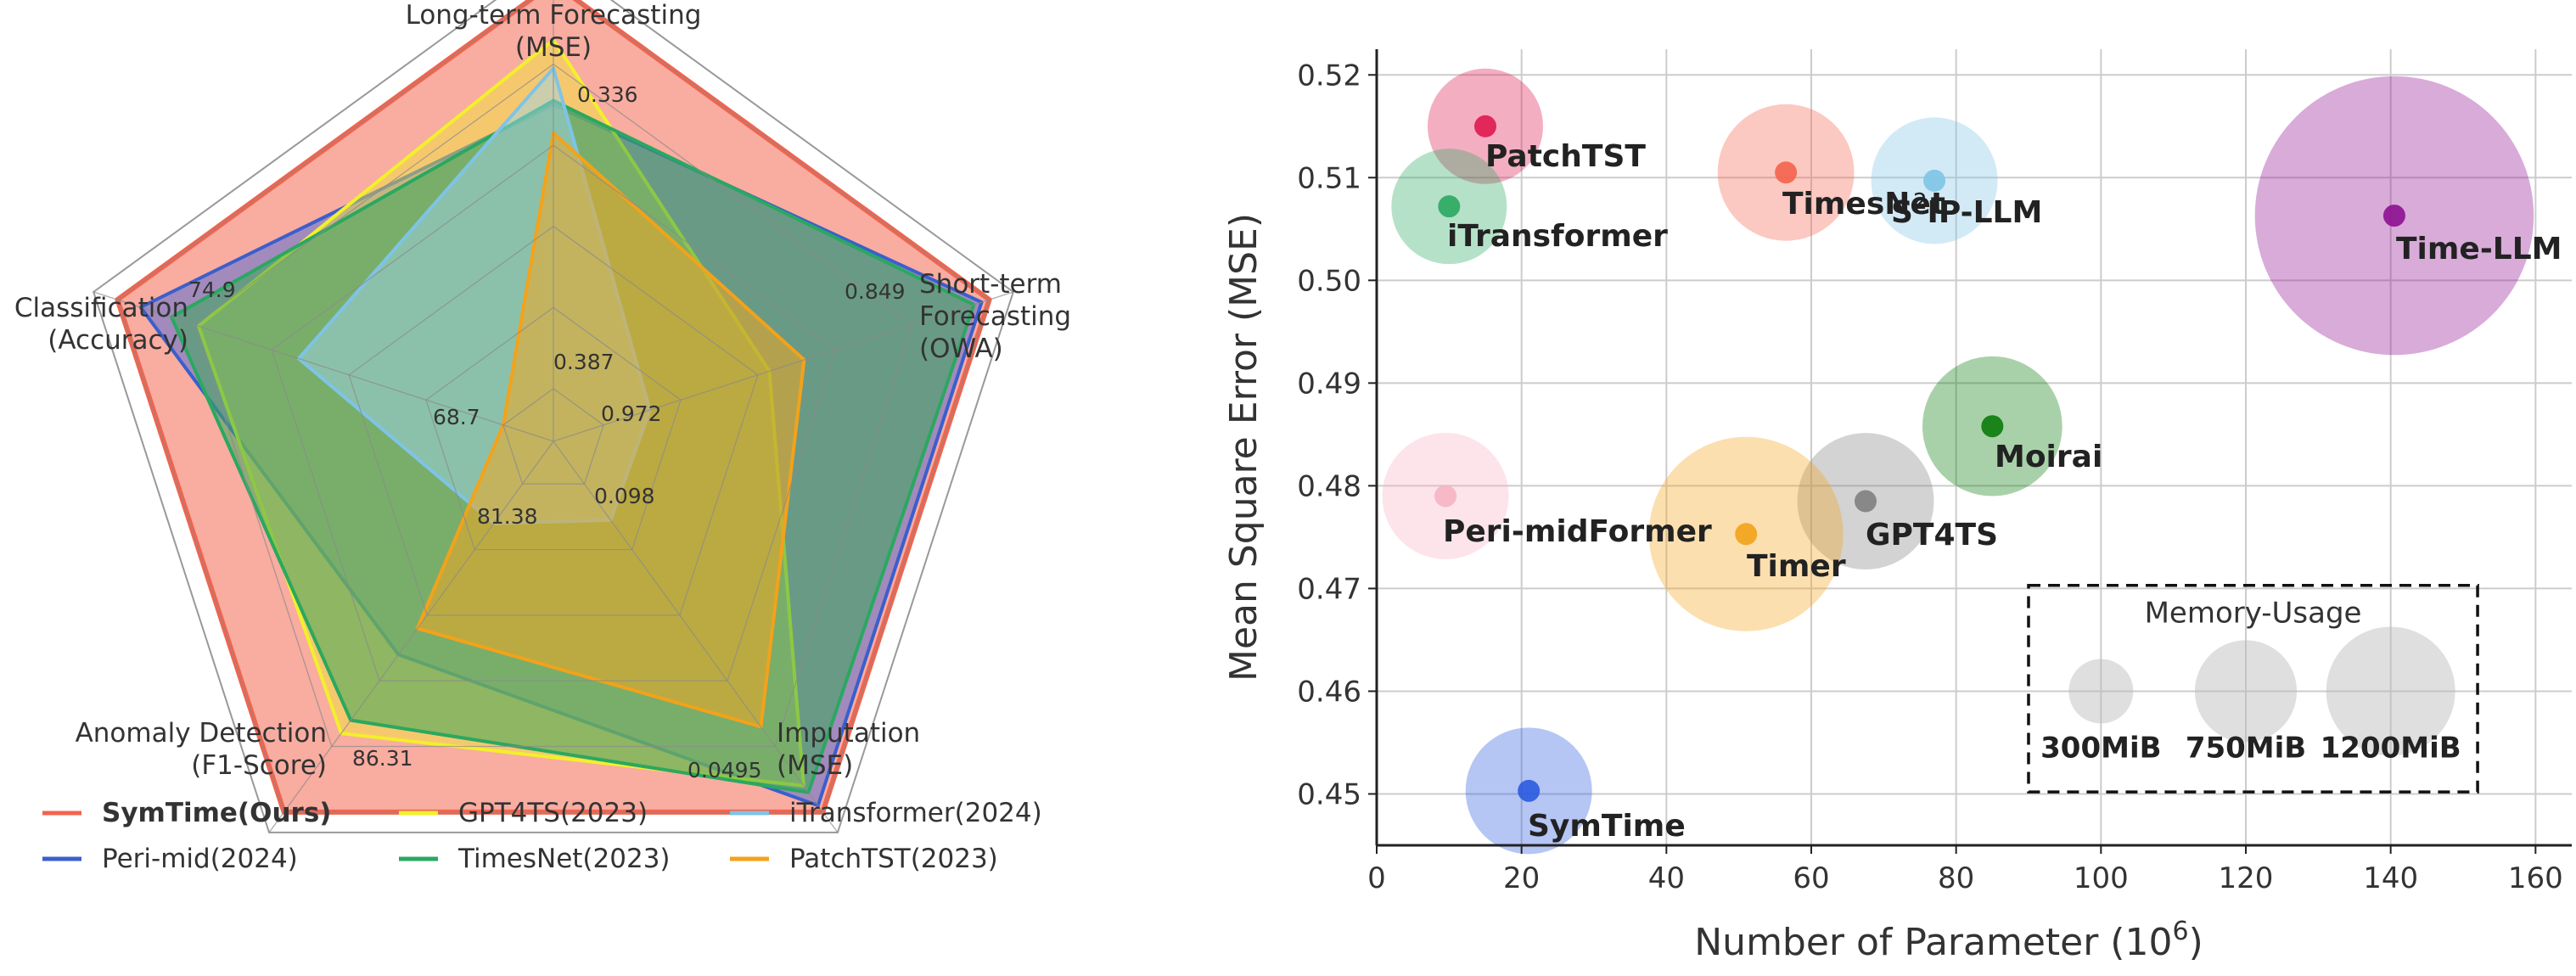 The width and height of the screenshot is (2576, 976). Describe the element at coordinates (2246, 748) in the screenshot. I see `memory-legend-label: 750MiB` at that location.